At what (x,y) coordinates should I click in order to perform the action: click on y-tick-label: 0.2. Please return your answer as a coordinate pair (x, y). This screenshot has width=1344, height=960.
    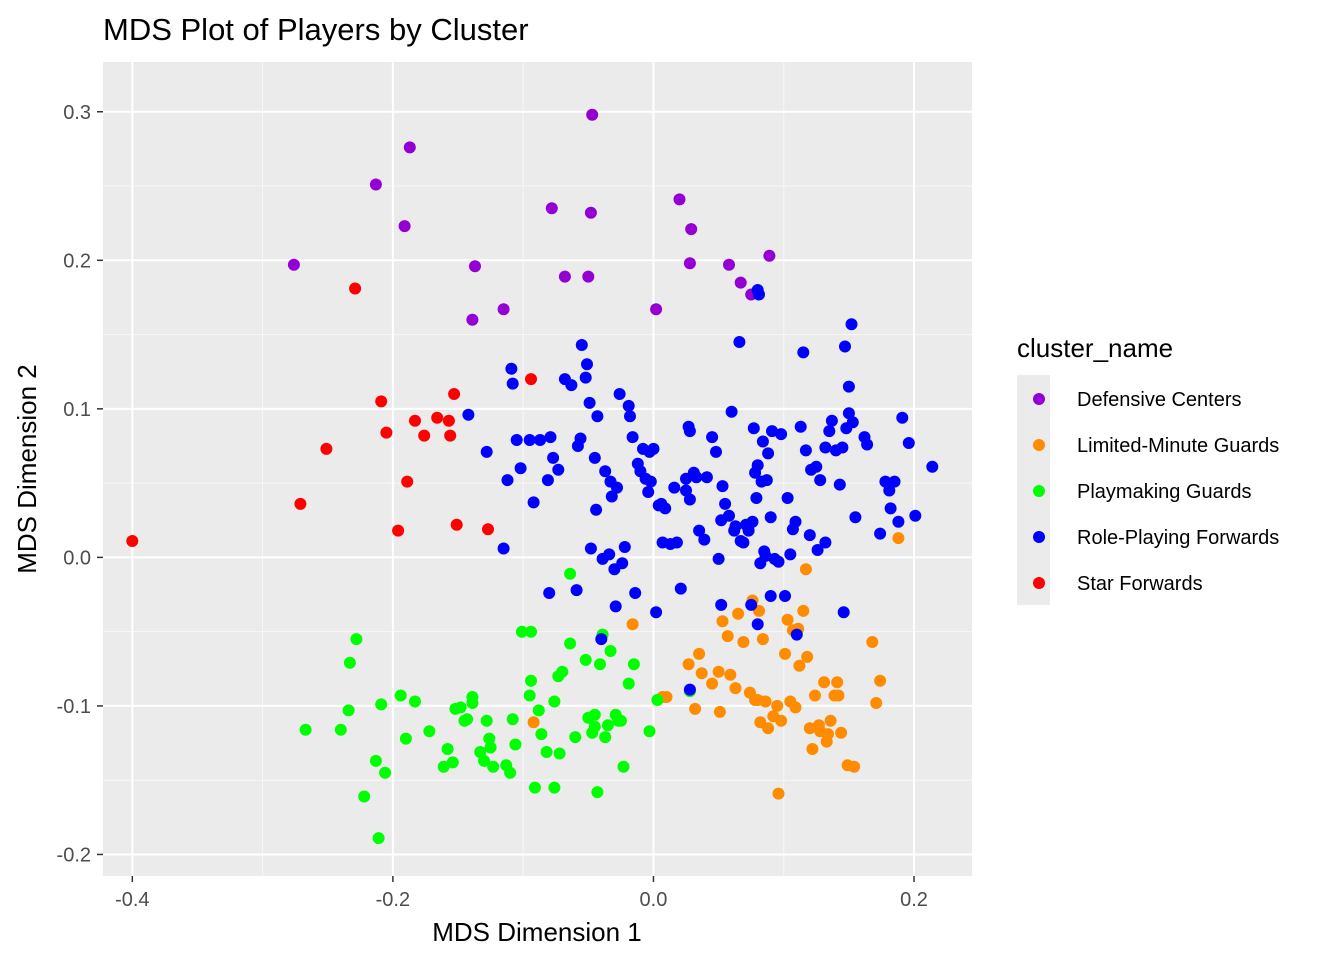
    Looking at the image, I should click on (77, 261).